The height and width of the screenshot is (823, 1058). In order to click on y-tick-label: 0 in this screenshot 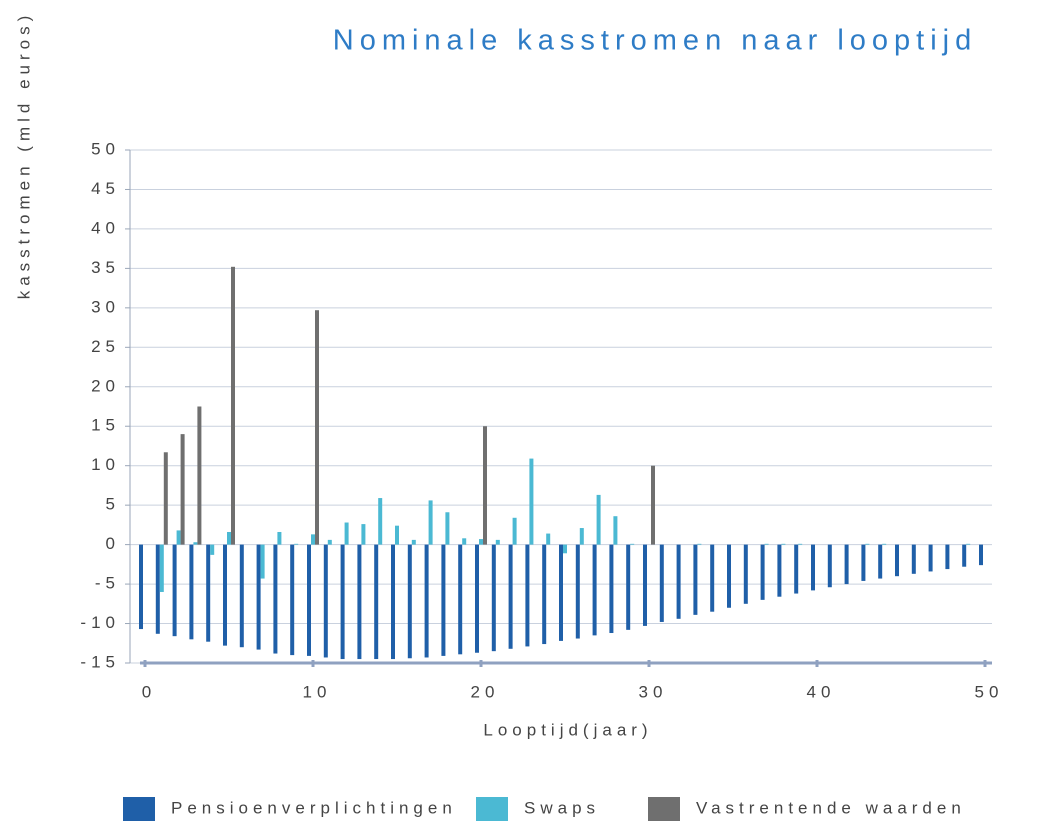, I will do `click(113, 543)`.